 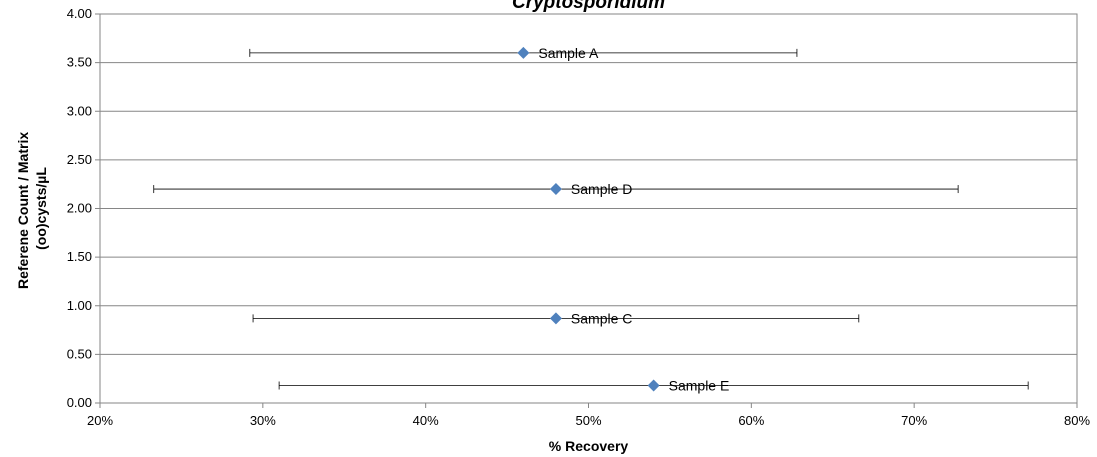 I want to click on data-point-group: Sample D, so click(x=556, y=189).